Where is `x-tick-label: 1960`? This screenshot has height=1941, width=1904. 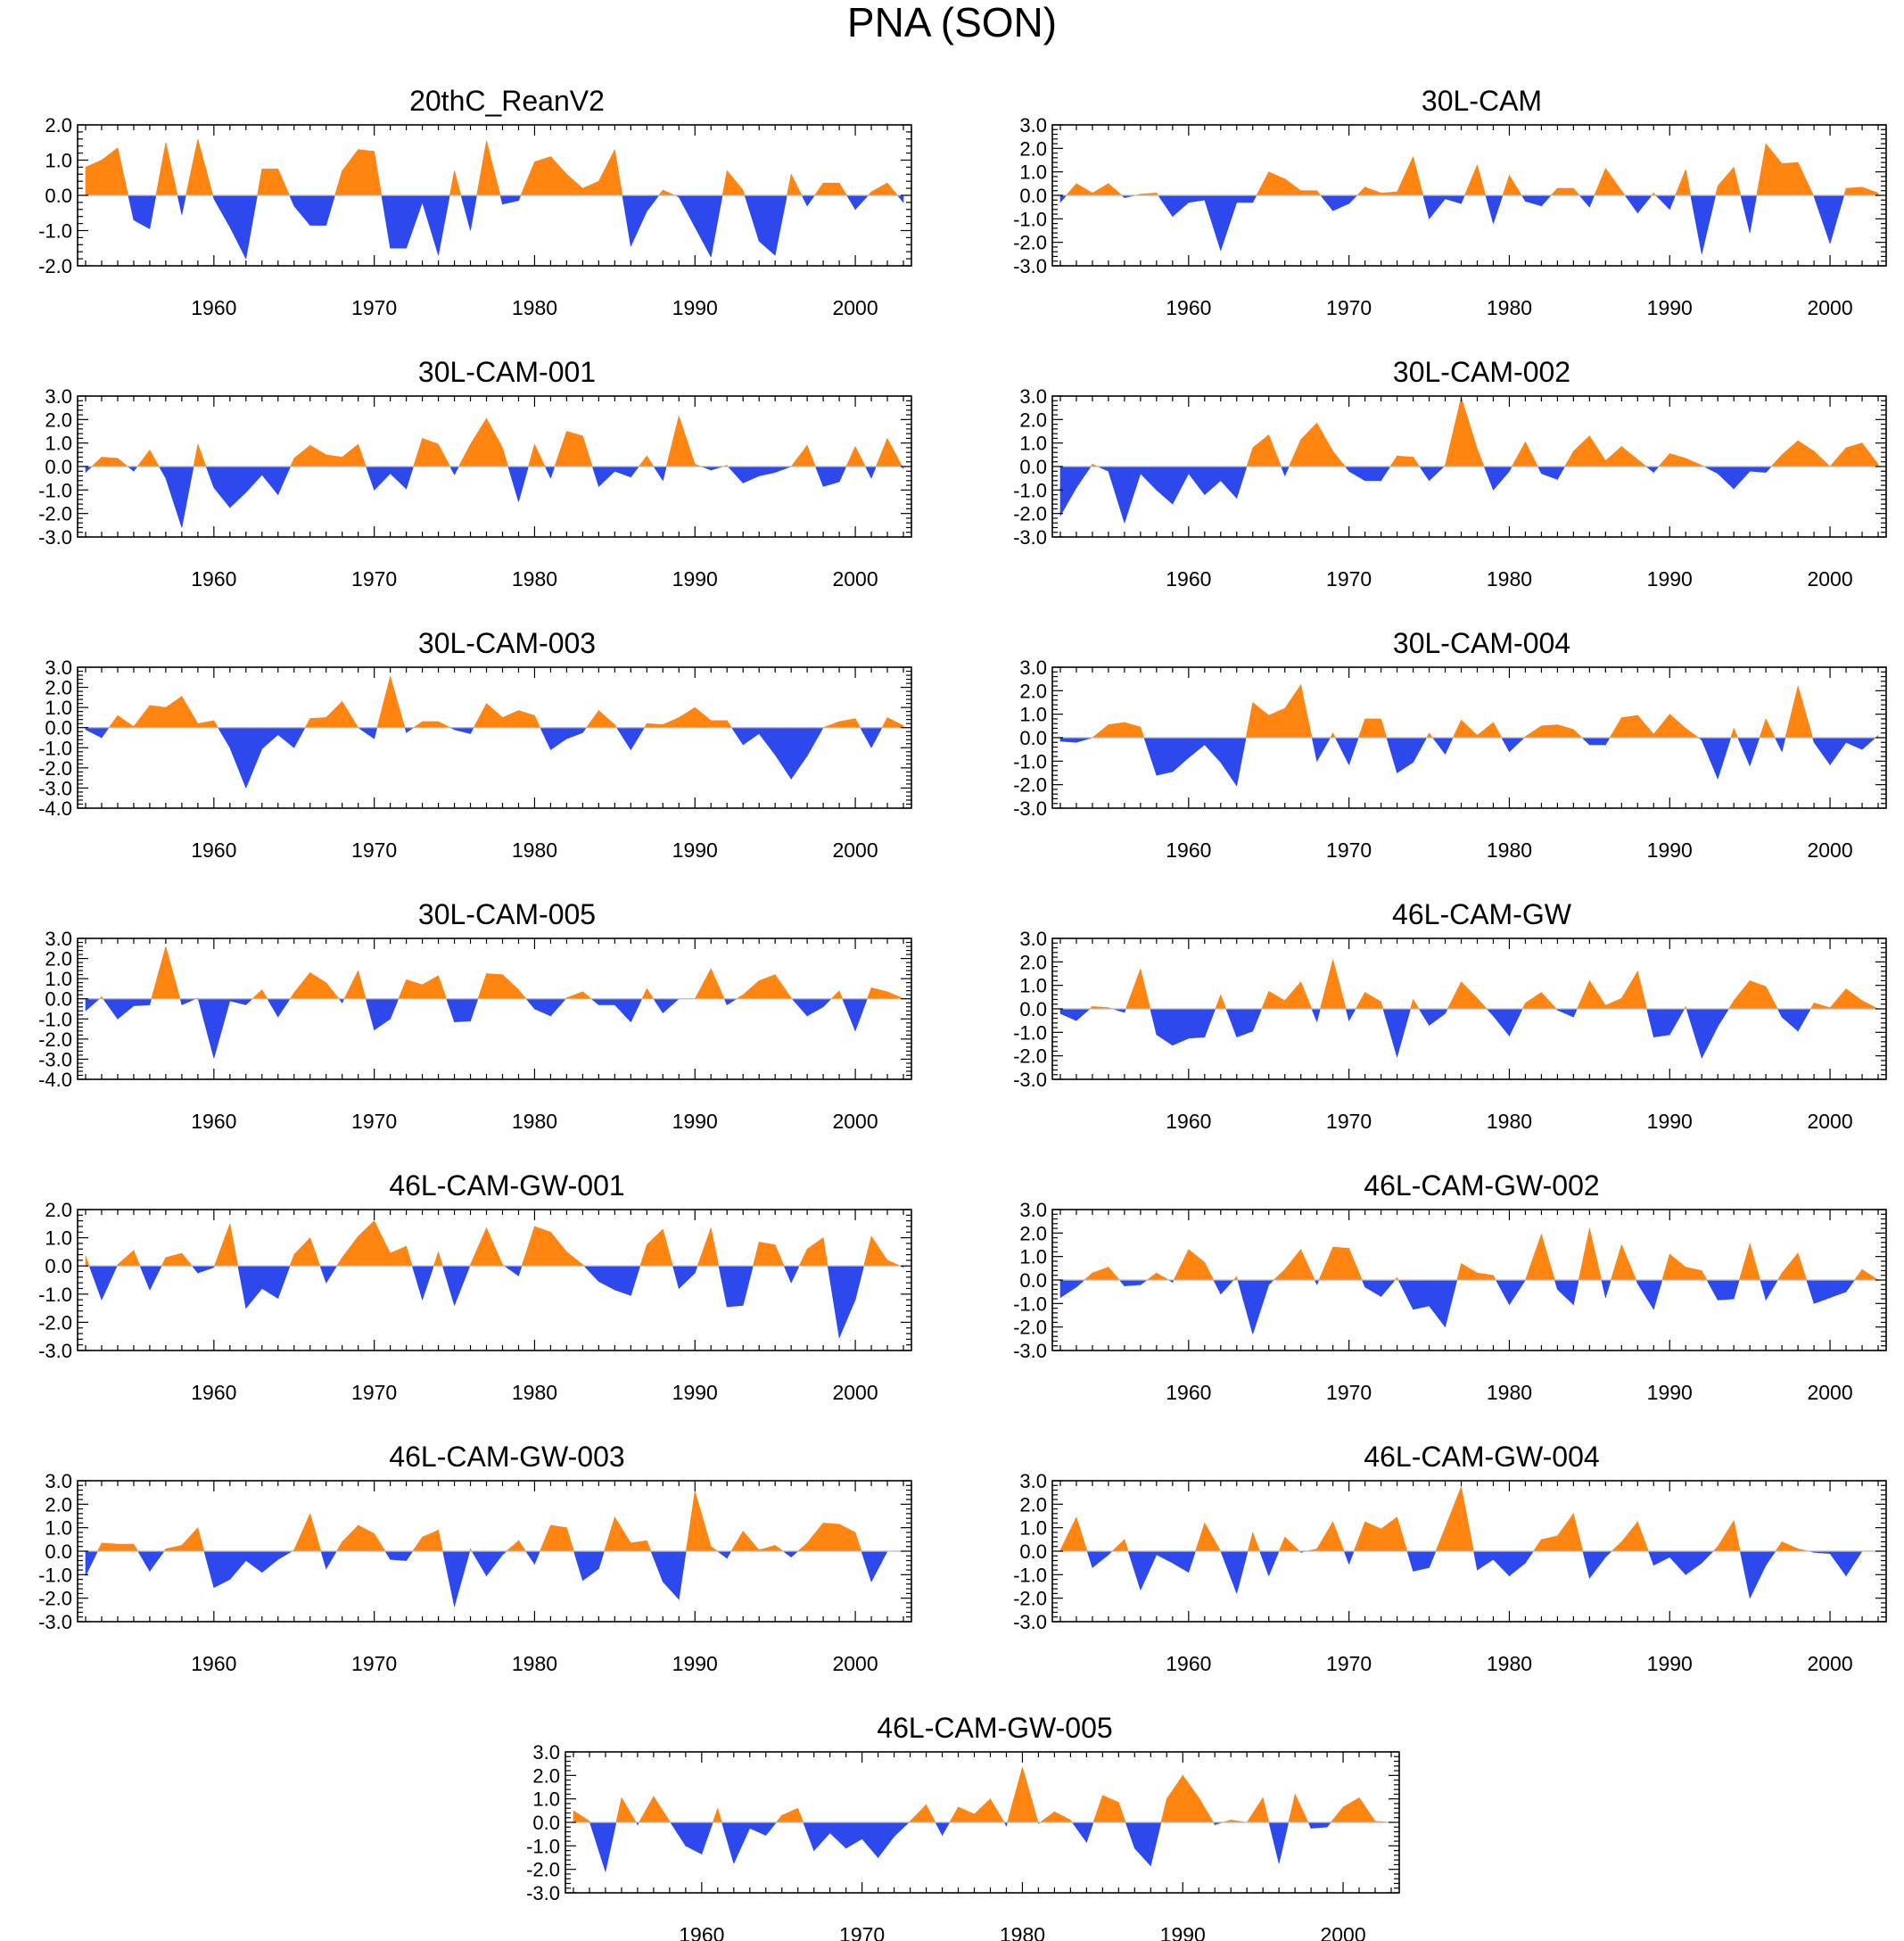
x-tick-label: 1960 is located at coordinates (213, 307).